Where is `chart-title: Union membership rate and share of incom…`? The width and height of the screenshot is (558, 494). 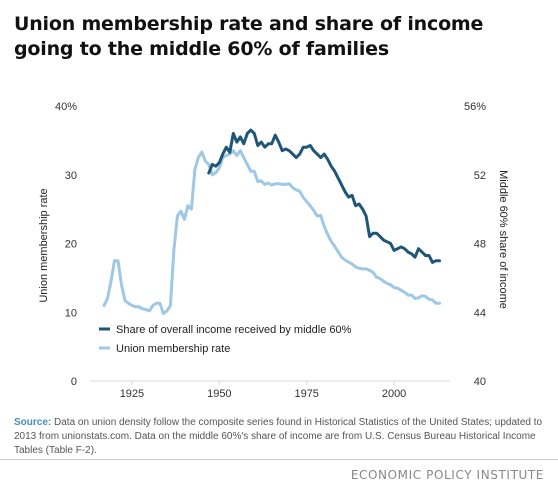
chart-title: Union membership rate and share of incom… is located at coordinates (249, 36).